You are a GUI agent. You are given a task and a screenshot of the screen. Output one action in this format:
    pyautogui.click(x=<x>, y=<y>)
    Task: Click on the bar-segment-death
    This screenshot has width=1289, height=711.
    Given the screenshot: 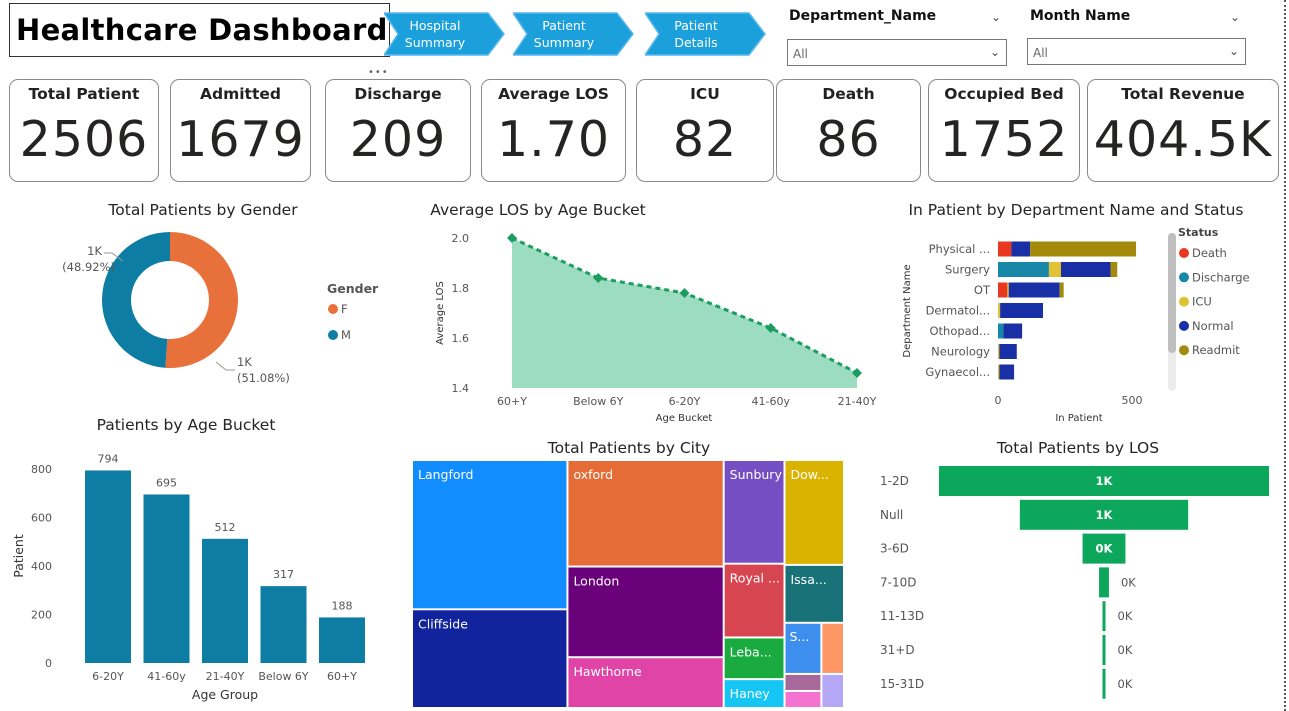 What is the action you would take?
    pyautogui.click(x=1003, y=290)
    